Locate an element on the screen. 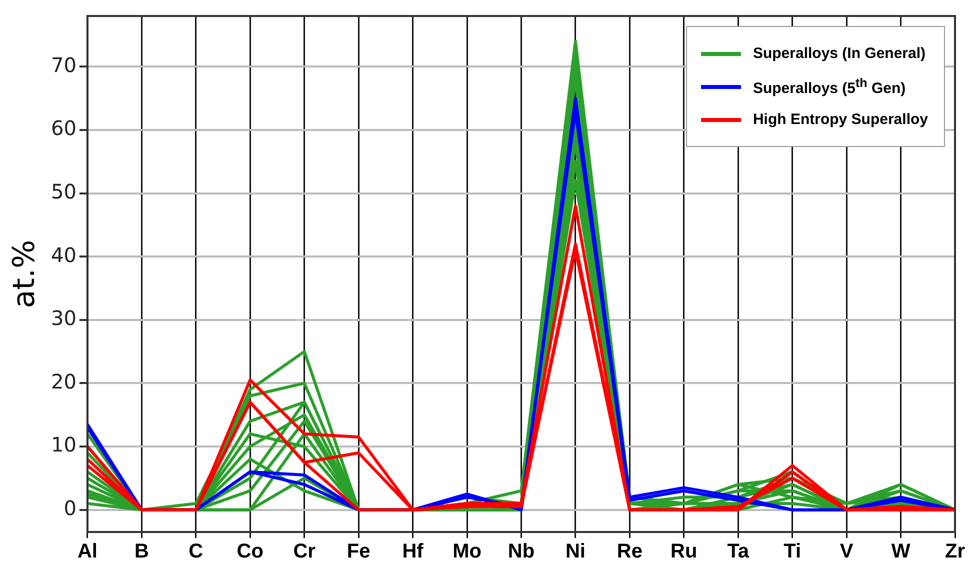 The height and width of the screenshot is (570, 973). x-tick-label: C is located at coordinates (196, 551).